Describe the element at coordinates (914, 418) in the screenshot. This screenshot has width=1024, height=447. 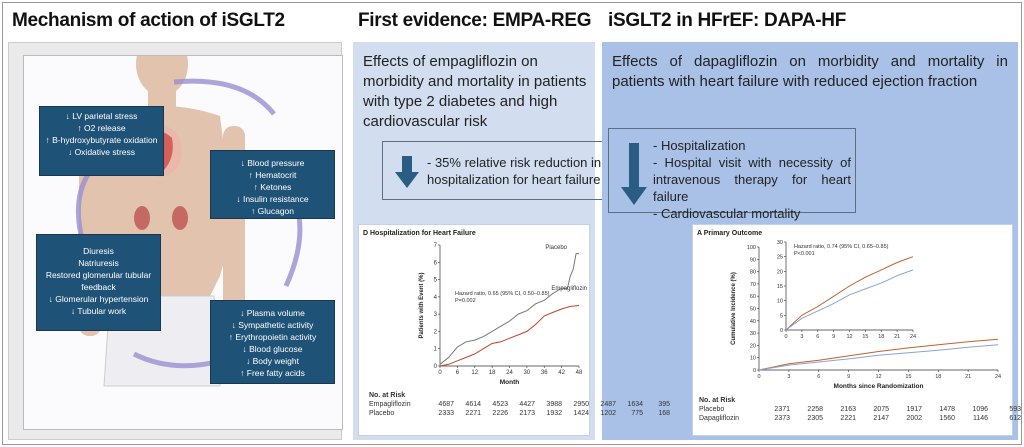
I see `risk-value: 2002` at that location.